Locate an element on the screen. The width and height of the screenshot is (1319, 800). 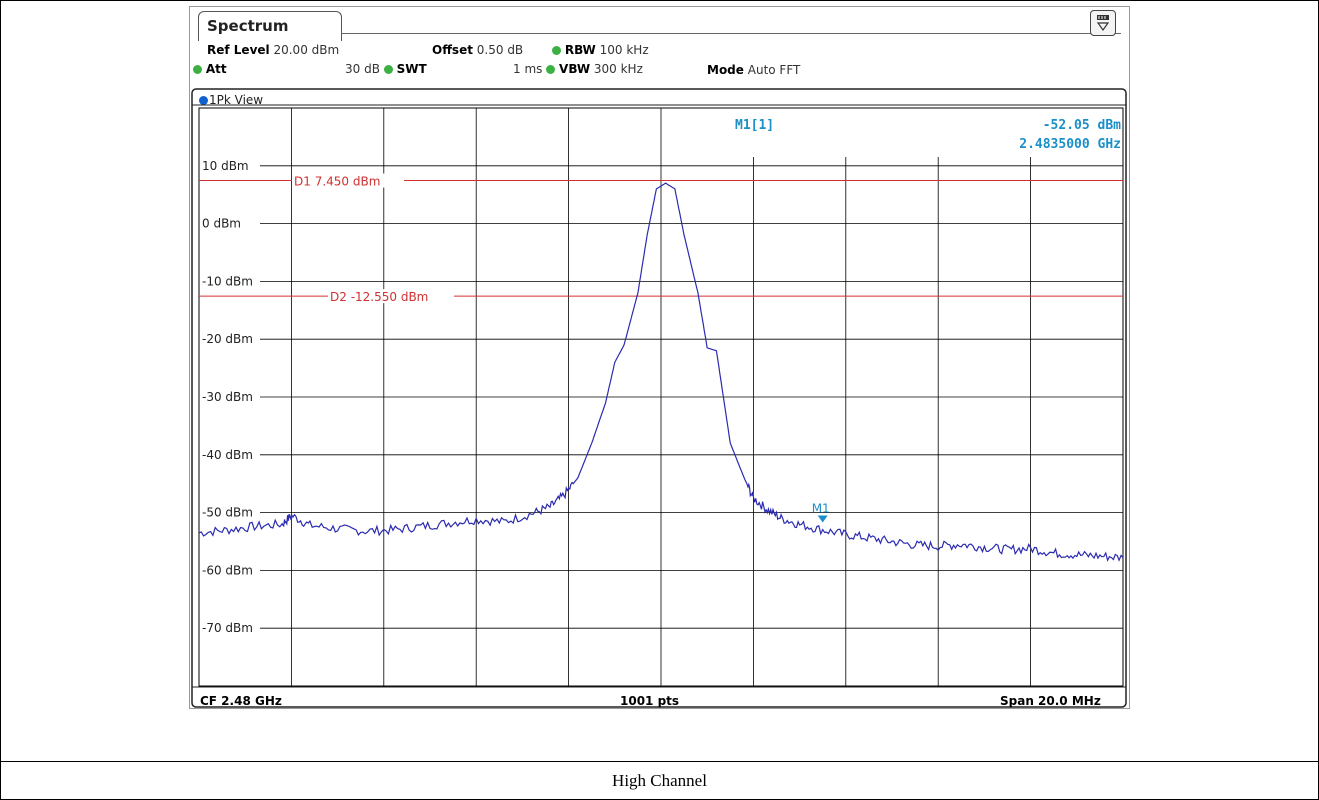
tab-baseline is located at coordinates (731, 33).